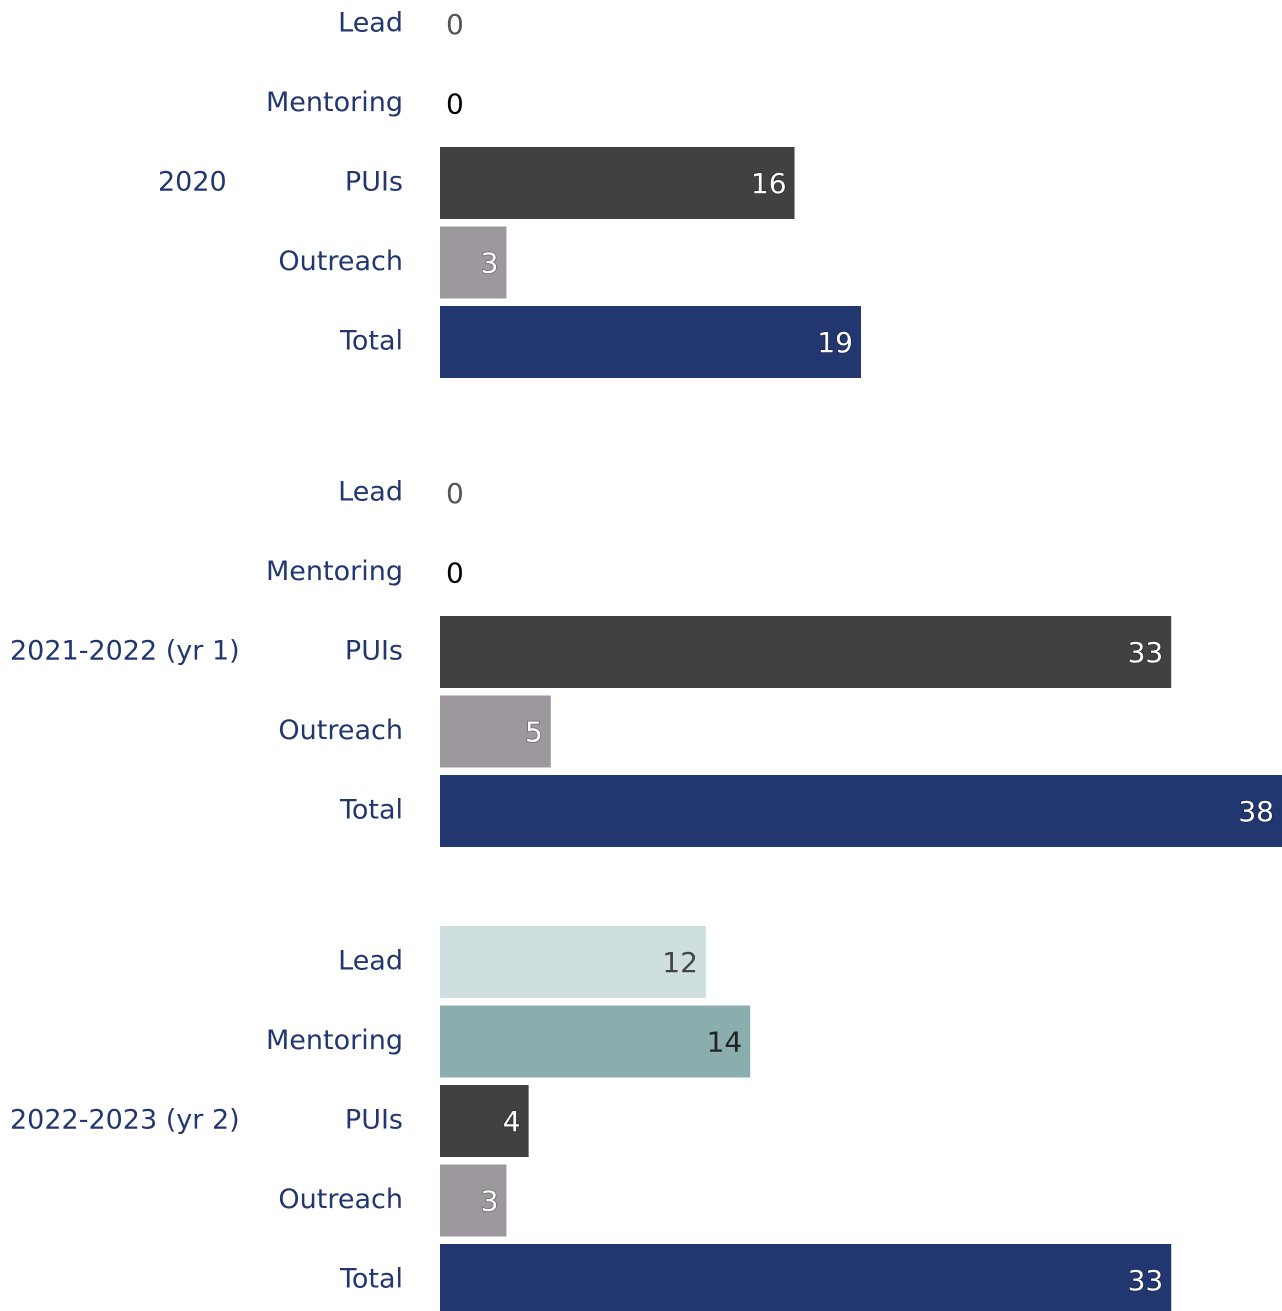 This screenshot has width=1282, height=1311. What do you see at coordinates (534, 732) in the screenshot?
I see `value-label: 5` at bounding box center [534, 732].